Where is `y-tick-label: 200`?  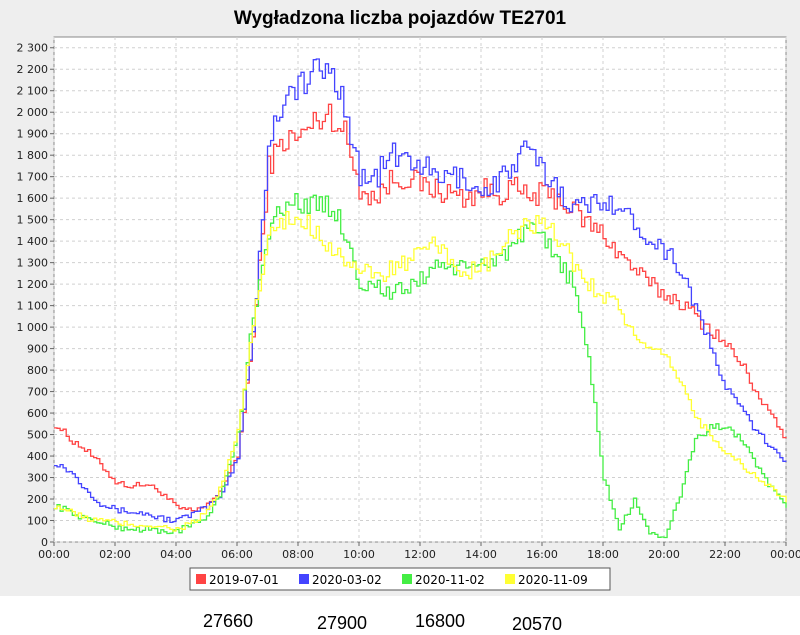
y-tick-label: 200 is located at coordinates (37, 499).